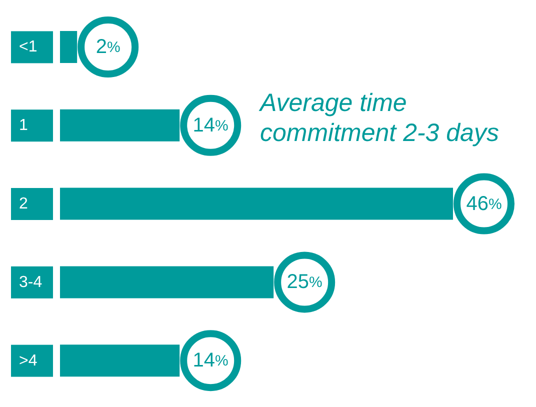 Image resolution: width=536 pixels, height=407 pixels. I want to click on bar, so click(69, 47).